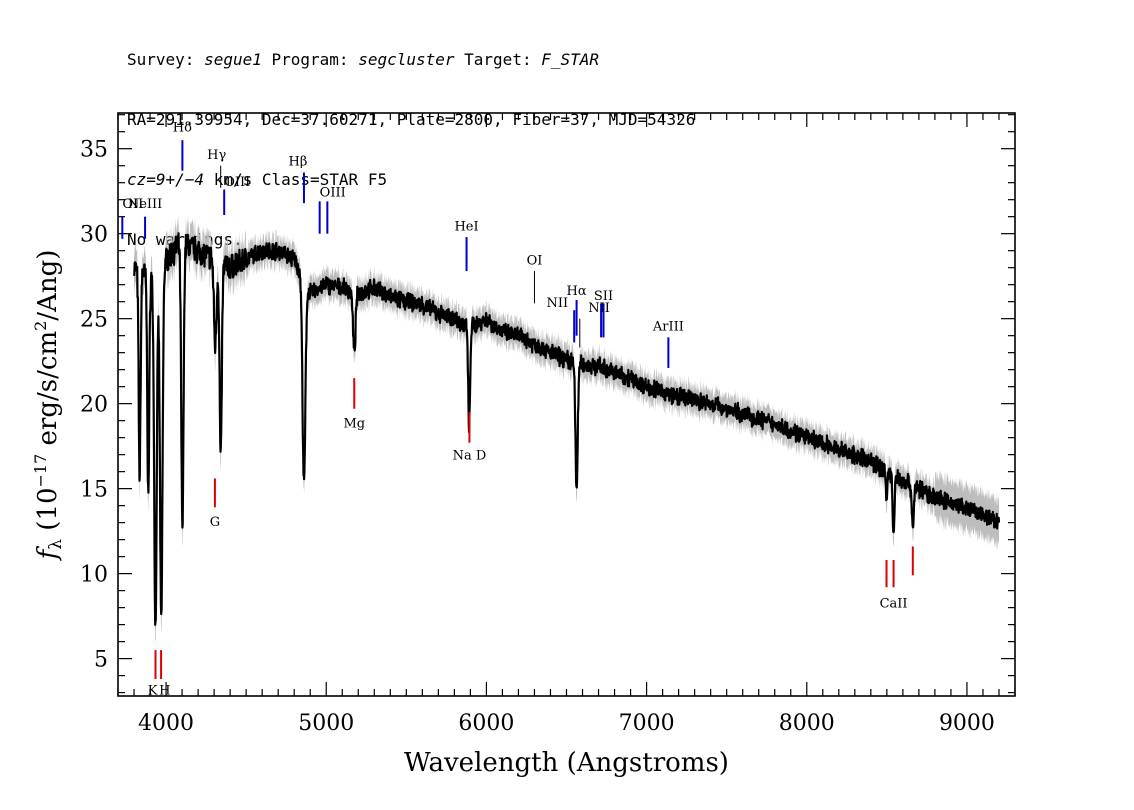 The image size is (1134, 810). What do you see at coordinates (967, 723) in the screenshot?
I see `x-tick-label: 9000` at bounding box center [967, 723].